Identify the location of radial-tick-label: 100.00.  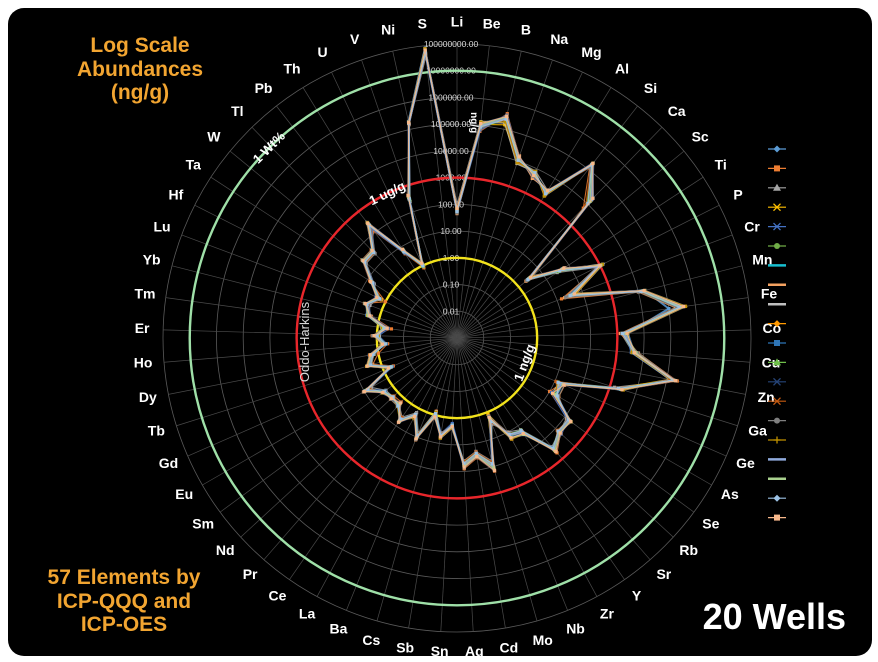
(451, 204).